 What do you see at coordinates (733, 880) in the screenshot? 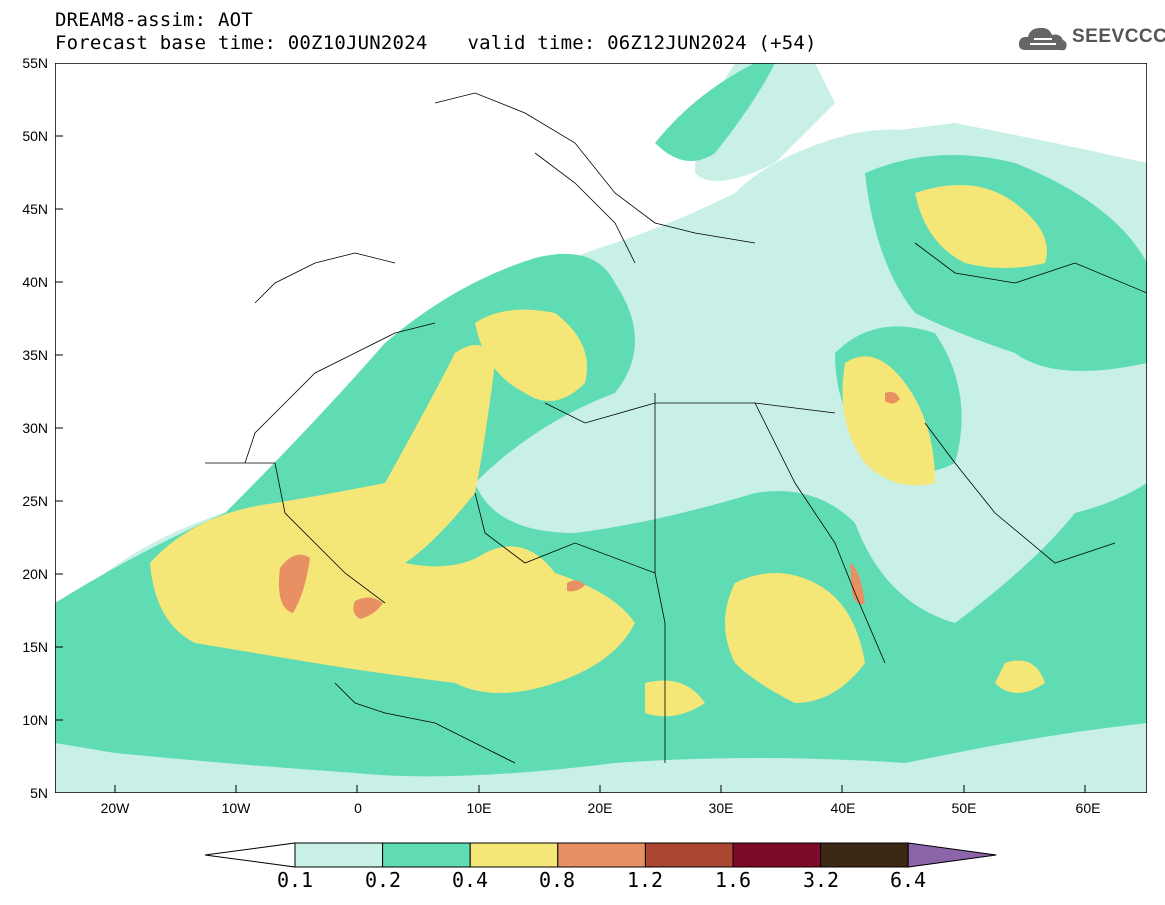
I see `colorbar-label: 1.6` at bounding box center [733, 880].